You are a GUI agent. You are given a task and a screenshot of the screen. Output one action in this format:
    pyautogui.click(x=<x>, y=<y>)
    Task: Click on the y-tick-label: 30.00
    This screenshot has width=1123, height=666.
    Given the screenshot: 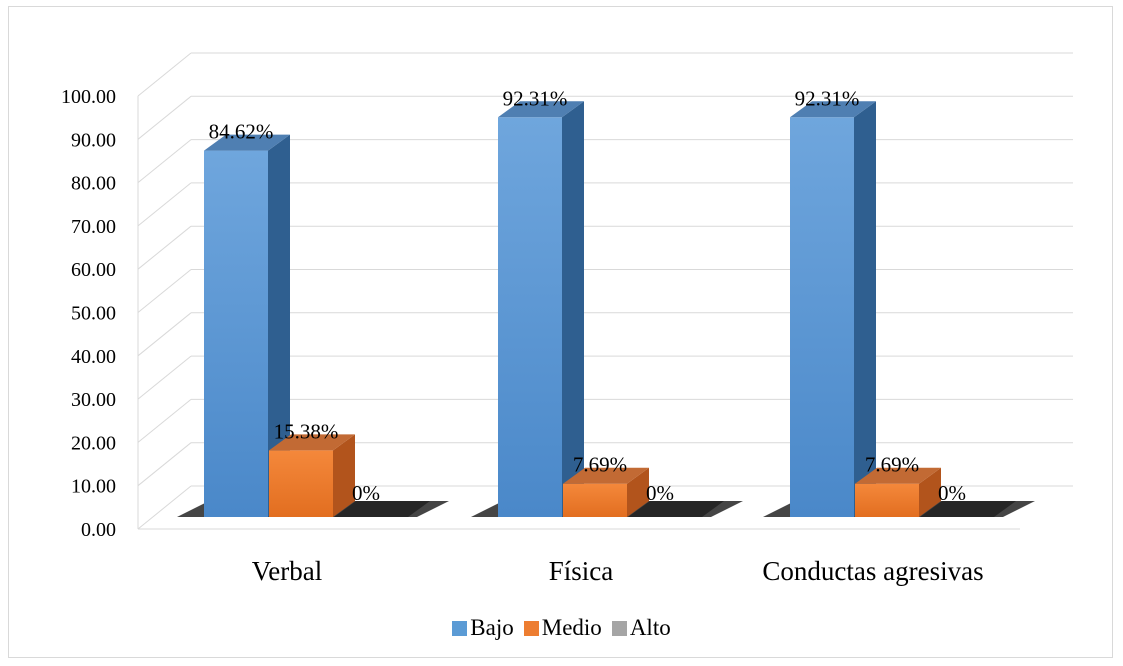 What is the action you would take?
    pyautogui.click(x=93, y=400)
    